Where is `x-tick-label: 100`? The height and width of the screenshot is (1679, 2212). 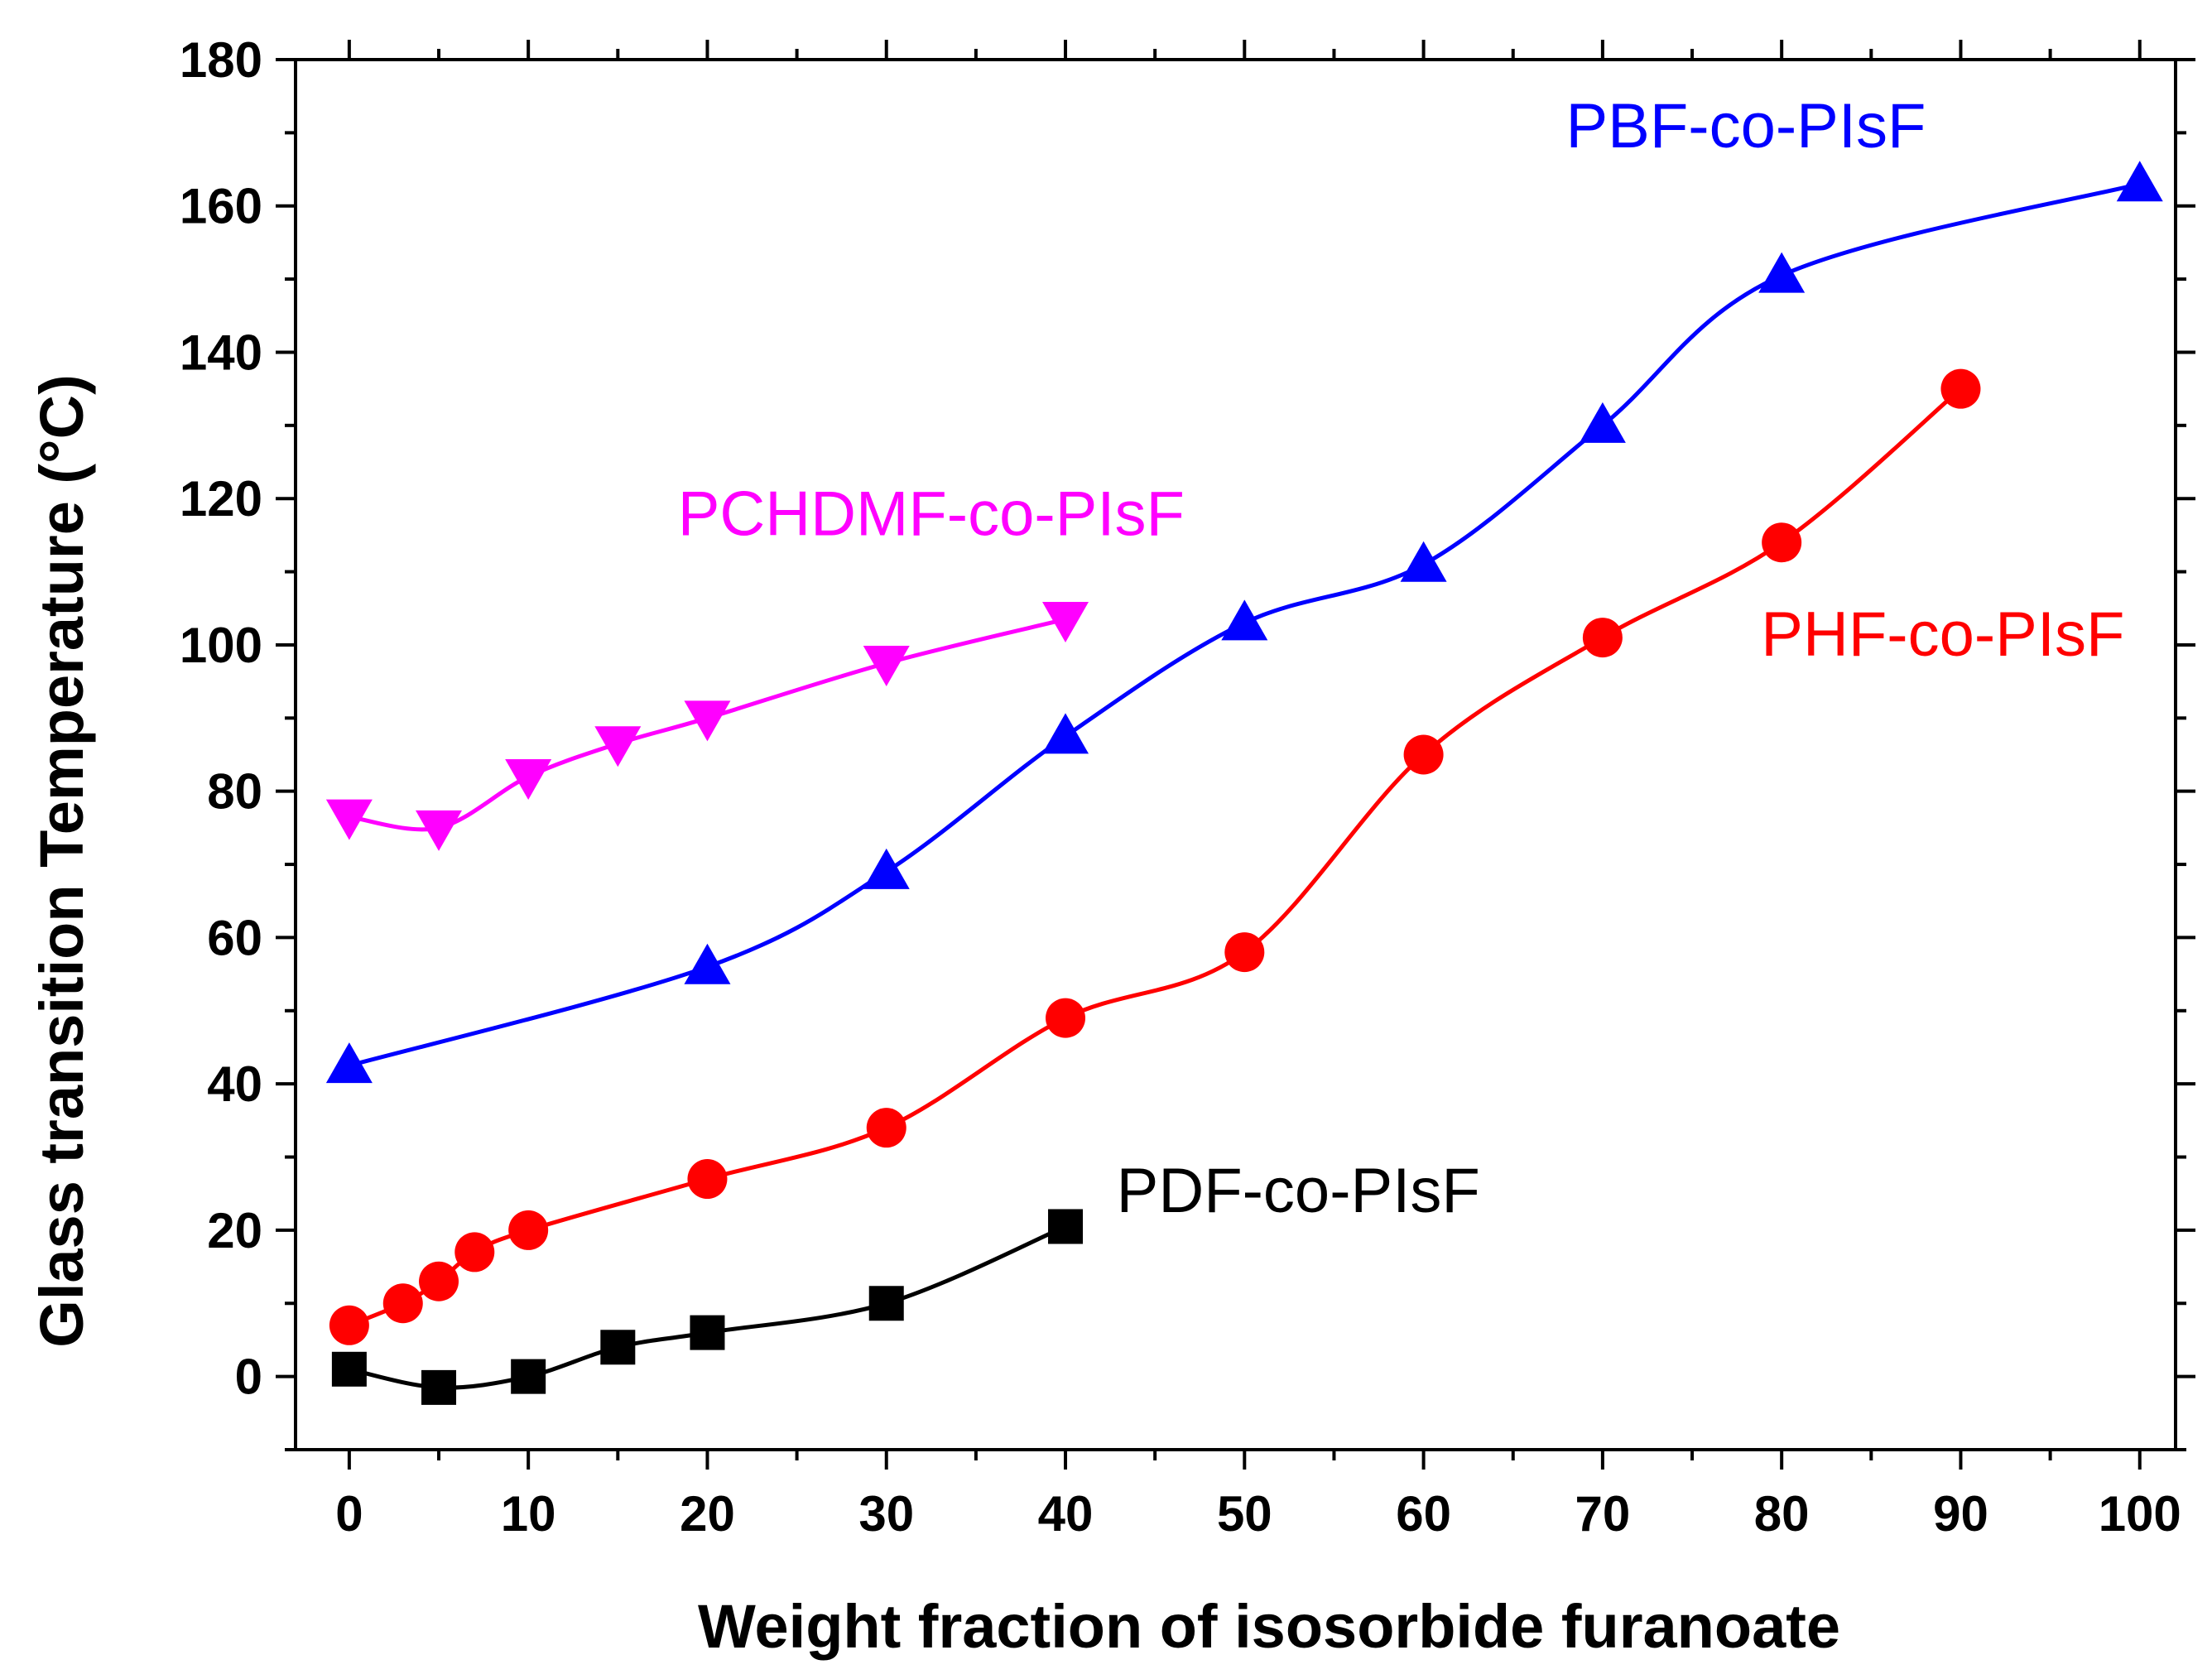
x-tick-label: 100 is located at coordinates (2140, 1514).